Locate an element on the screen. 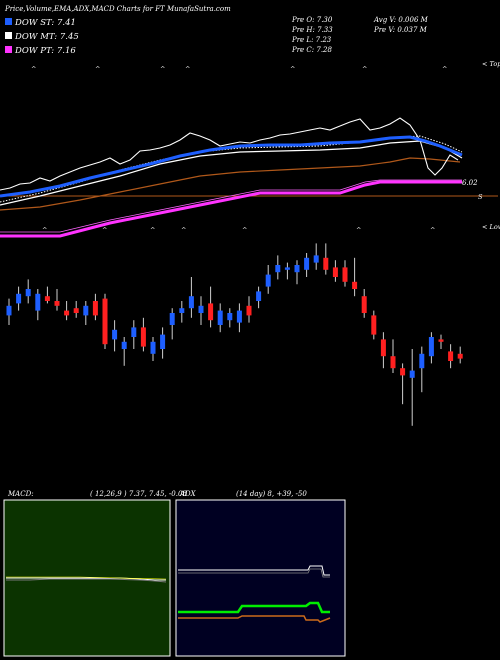 Image resolution: width=500 pixels, height=660 pixels. adx-plot-area is located at coordinates (260, 578).